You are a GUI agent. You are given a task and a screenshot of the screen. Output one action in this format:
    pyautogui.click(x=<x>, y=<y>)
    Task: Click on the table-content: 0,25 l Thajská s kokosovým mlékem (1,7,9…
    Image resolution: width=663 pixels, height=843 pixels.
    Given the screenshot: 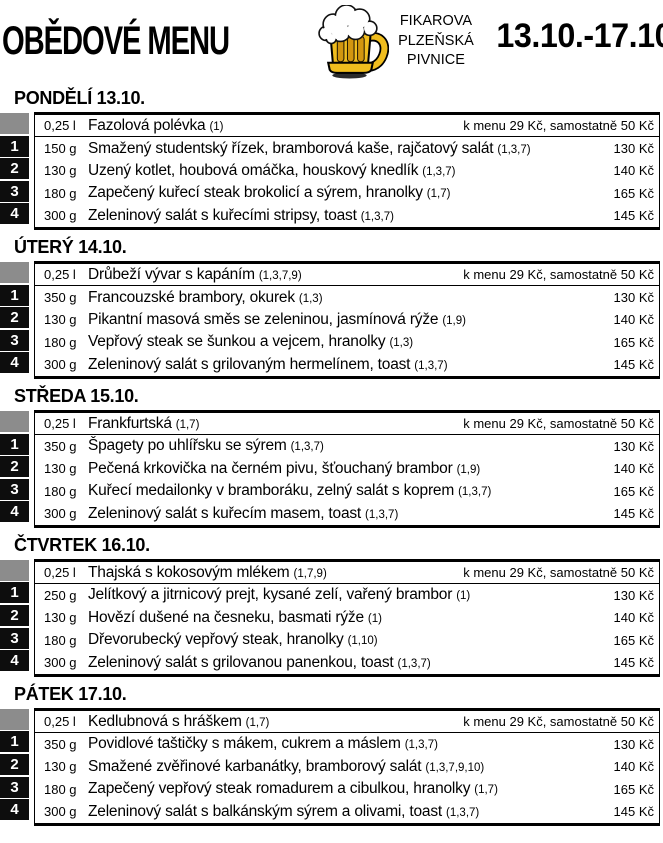 What is the action you would take?
    pyautogui.click(x=347, y=617)
    